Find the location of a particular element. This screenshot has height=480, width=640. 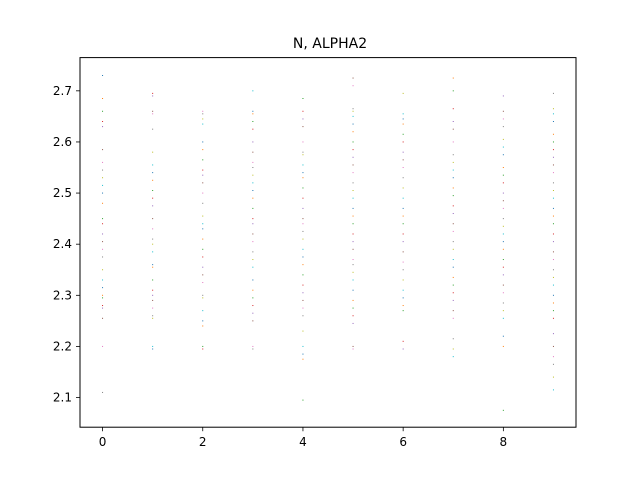

y-tick-label: 2.1 is located at coordinates (62, 398).